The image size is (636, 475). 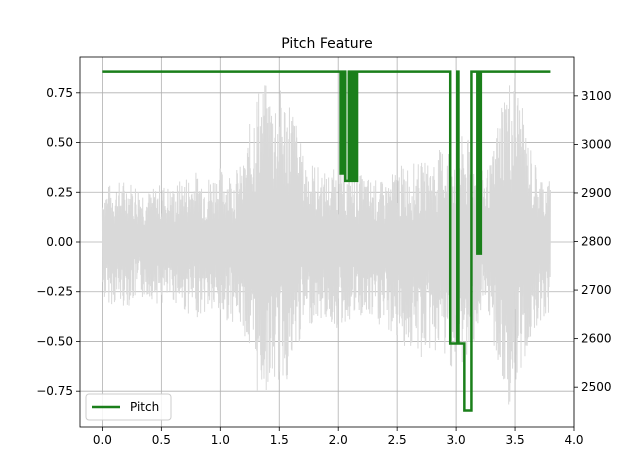 I want to click on left-y-tick-label-3: 0.00, so click(x=59, y=242).